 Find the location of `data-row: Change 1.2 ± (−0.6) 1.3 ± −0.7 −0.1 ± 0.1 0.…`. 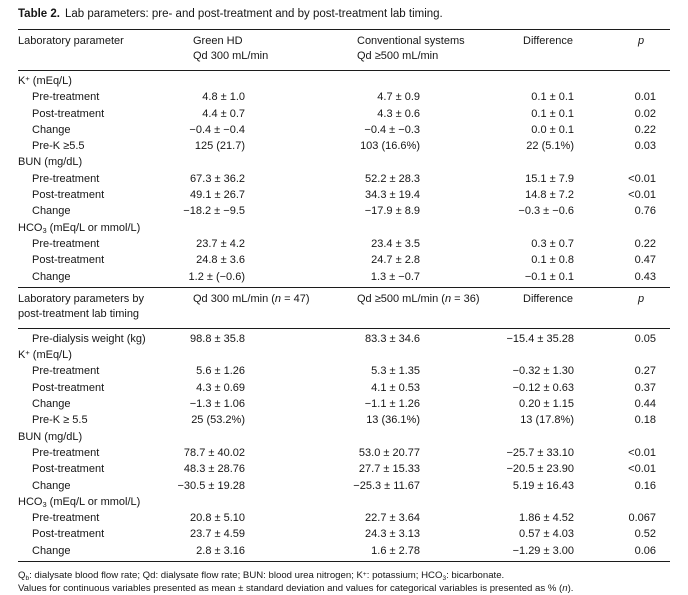

data-row: Change 1.2 ± (−0.6) 1.3 ± −0.7 −0.1 ± 0.1 0.… is located at coordinates (344, 277).